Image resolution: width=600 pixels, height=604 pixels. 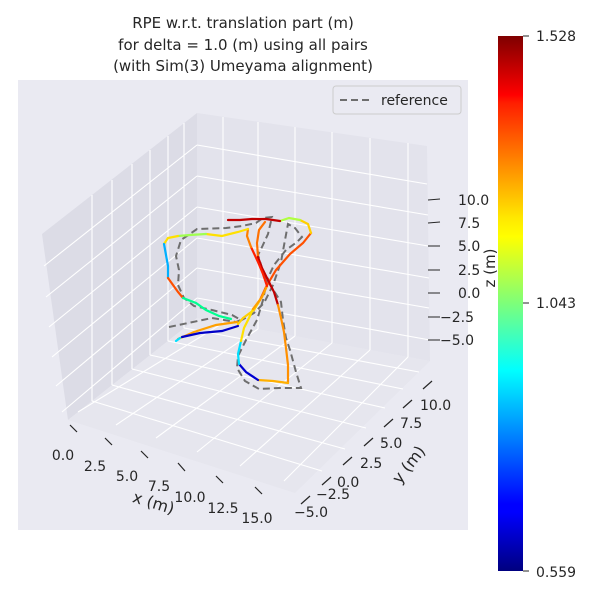 I want to click on z-tick-label: 5.0, so click(x=469, y=247).